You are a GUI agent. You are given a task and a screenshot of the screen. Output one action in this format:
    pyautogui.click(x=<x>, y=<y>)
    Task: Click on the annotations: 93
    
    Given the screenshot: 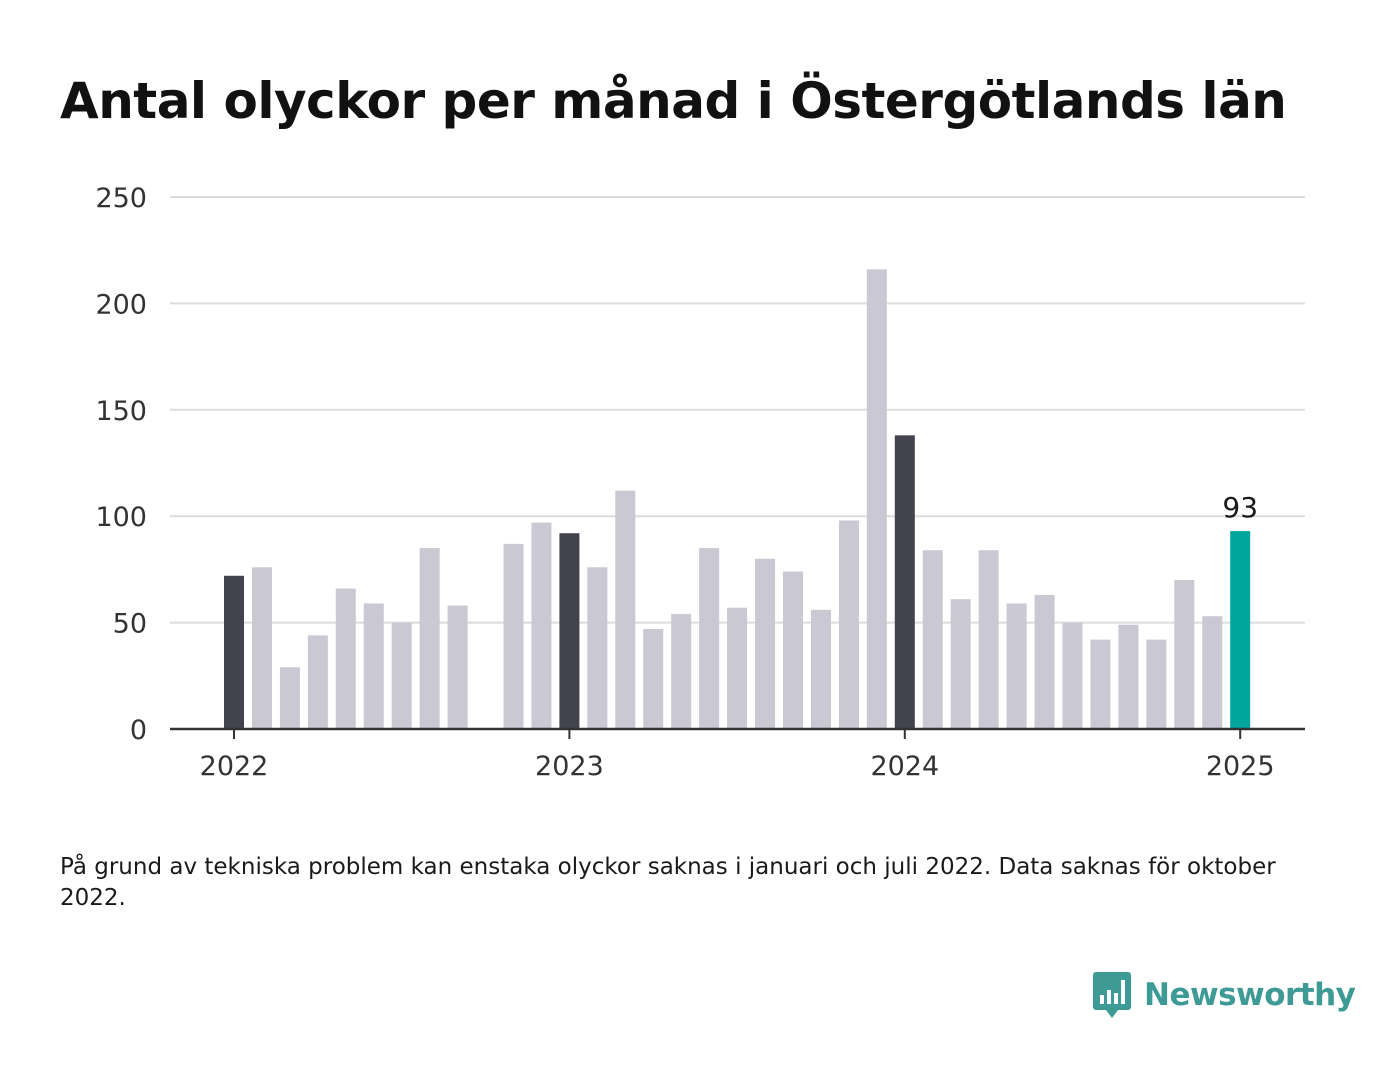 What is the action you would take?
    pyautogui.click(x=1240, y=507)
    